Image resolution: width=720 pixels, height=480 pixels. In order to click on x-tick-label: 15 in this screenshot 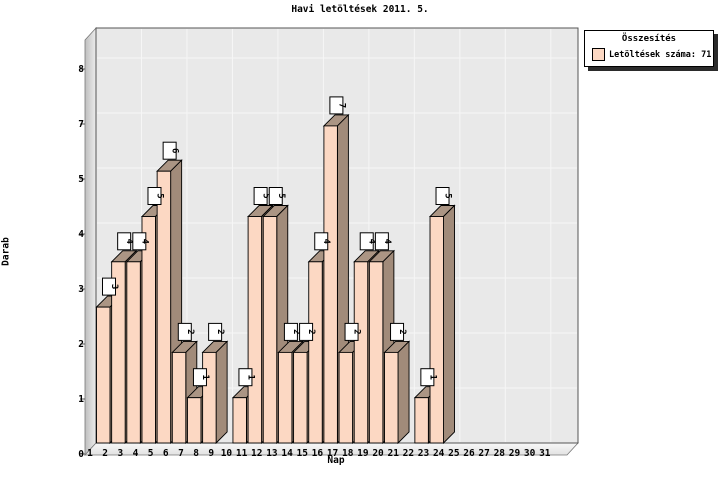, I will do `click(303, 453)`.